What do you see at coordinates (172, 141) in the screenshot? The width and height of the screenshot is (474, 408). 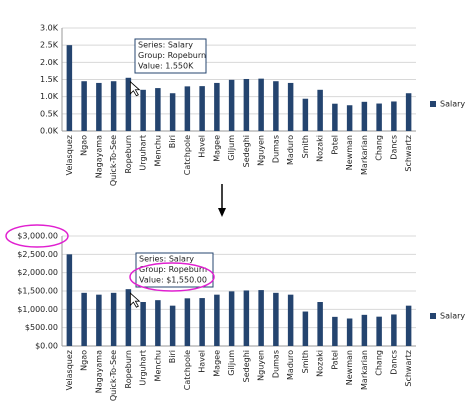 I see `x-tick-label: Biri` at bounding box center [172, 141].